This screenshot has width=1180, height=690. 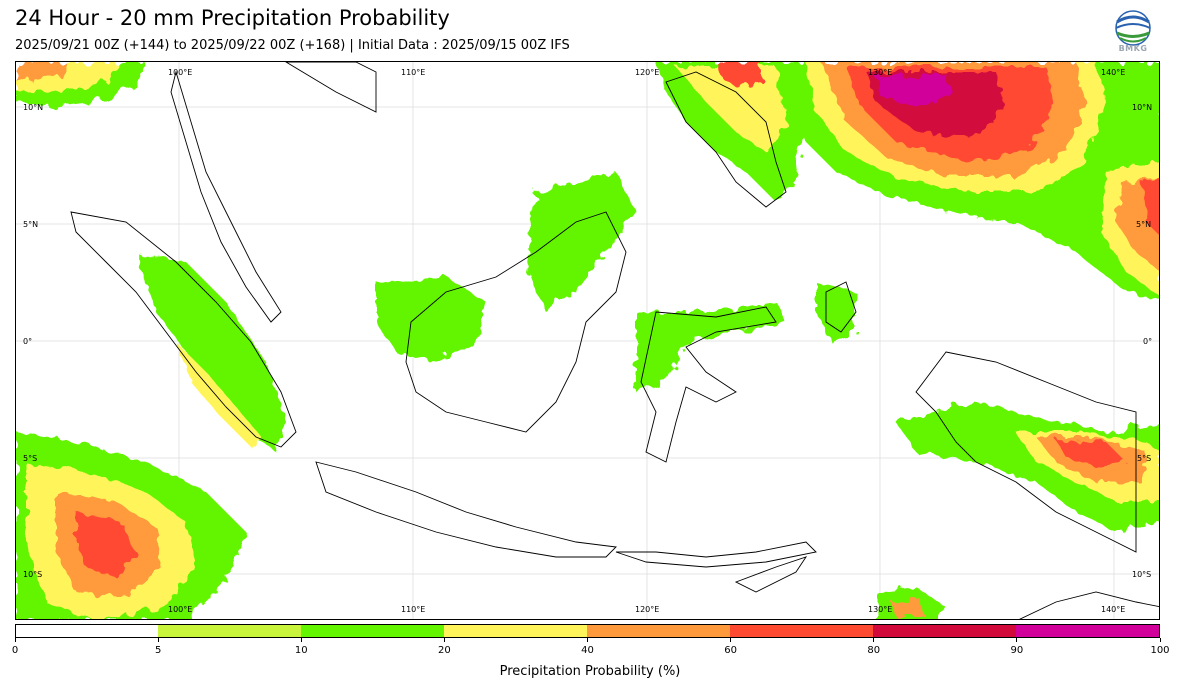 I want to click on lat-label-right-0: 0°, so click(x=1148, y=341).